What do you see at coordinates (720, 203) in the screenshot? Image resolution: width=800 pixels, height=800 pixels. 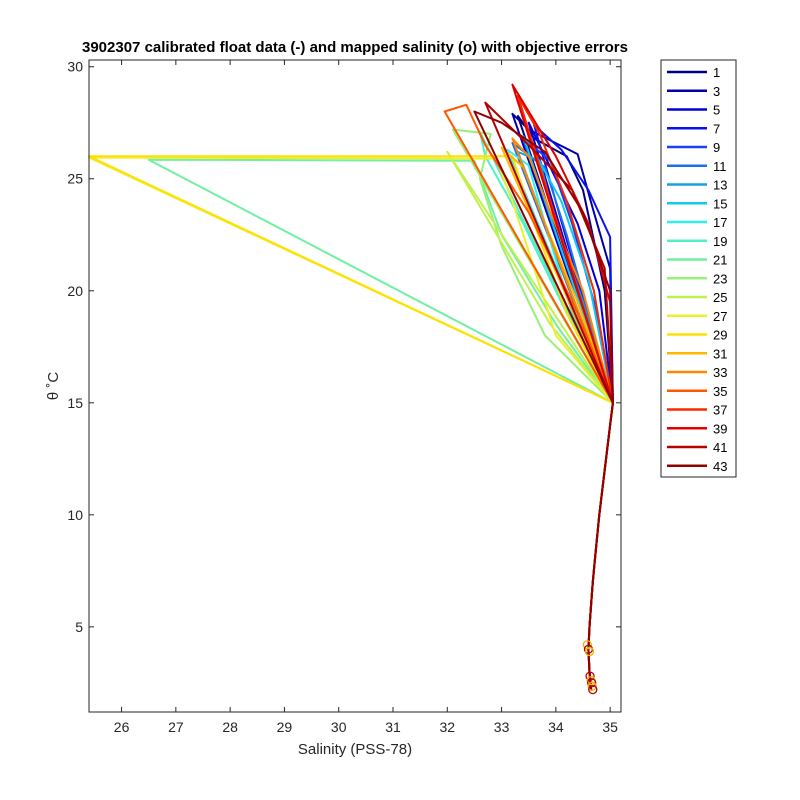 I see `legend-label-15: 15` at bounding box center [720, 203].